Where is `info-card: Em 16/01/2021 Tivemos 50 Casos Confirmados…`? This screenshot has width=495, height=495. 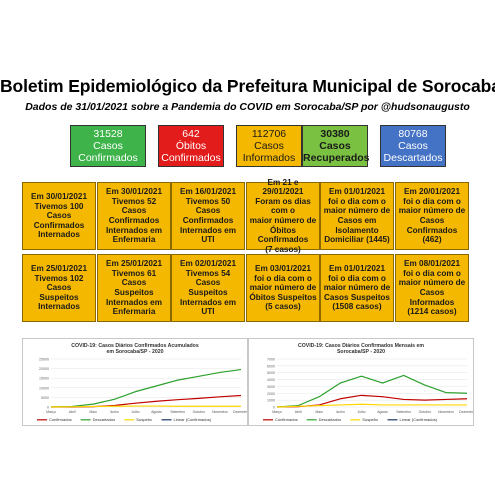
info-card: Em 16/01/2021 Tivemos 50 Casos Confirmados… is located at coordinates (208, 216).